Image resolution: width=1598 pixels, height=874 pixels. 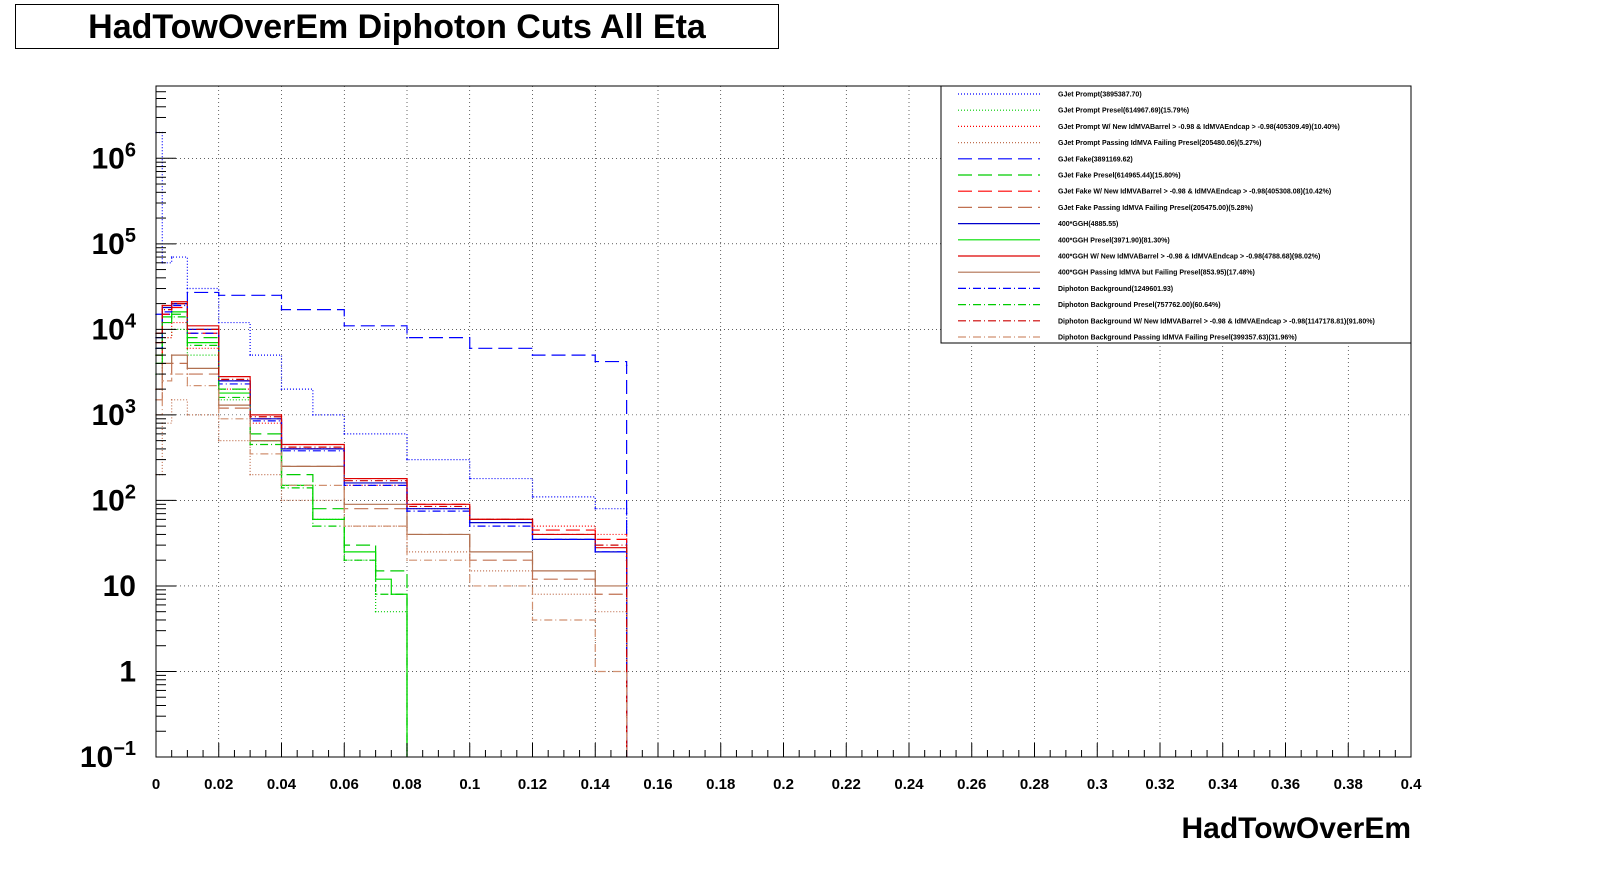 I want to click on legend-box, so click(x=1176, y=214).